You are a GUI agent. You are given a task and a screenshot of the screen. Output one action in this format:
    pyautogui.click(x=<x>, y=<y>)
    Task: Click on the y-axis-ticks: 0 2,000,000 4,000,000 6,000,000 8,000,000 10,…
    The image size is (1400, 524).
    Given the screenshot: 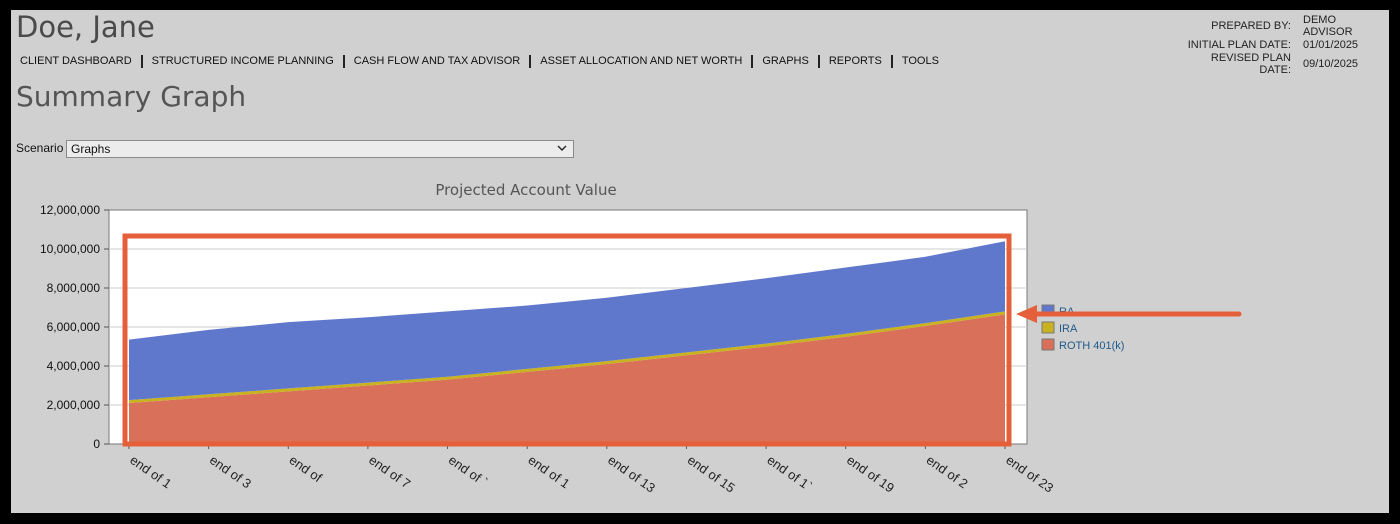 What is the action you would take?
    pyautogui.click(x=74, y=327)
    